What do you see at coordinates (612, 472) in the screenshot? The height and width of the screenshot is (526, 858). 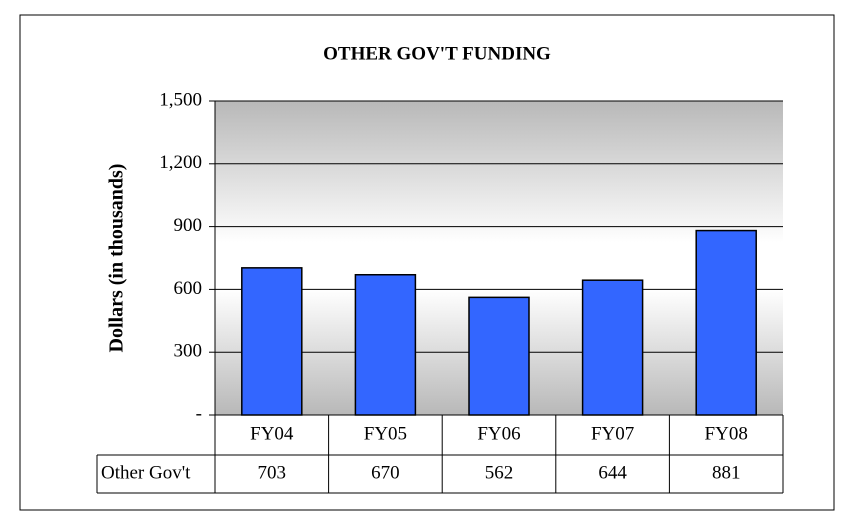 I see `data-label: 644` at bounding box center [612, 472].